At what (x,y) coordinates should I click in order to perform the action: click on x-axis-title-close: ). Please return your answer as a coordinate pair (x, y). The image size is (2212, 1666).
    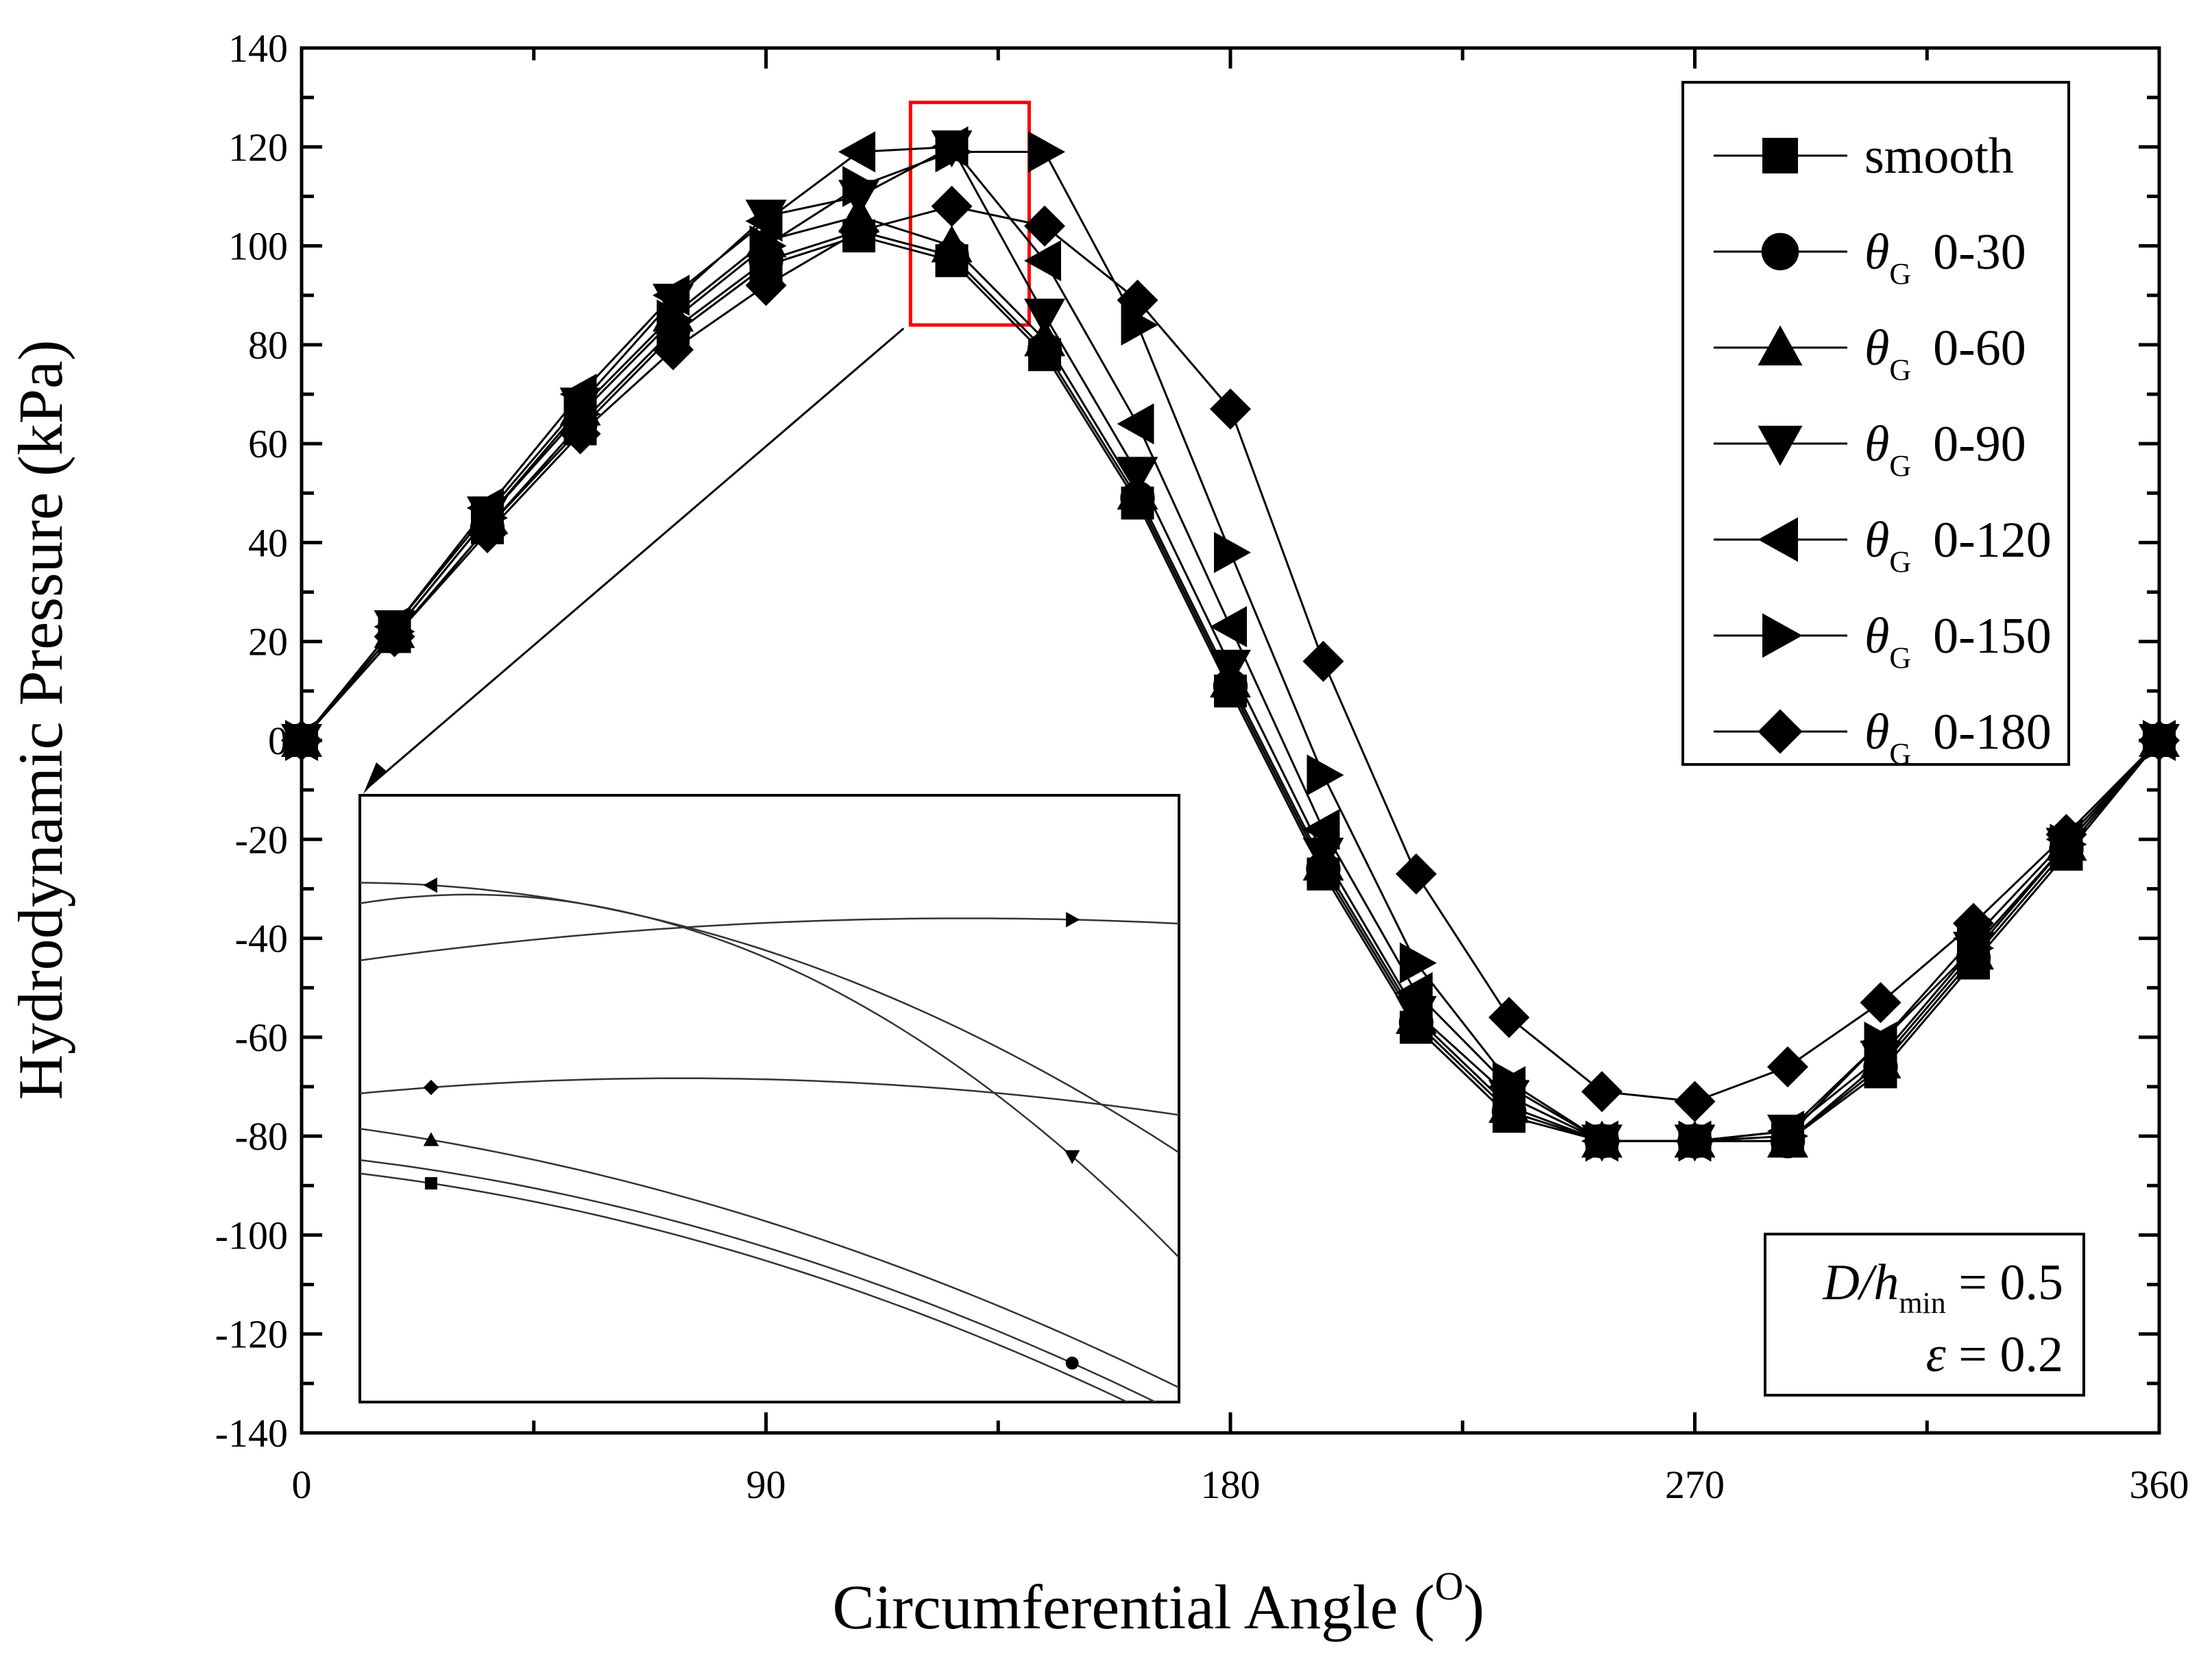
    Looking at the image, I should click on (1474, 1607).